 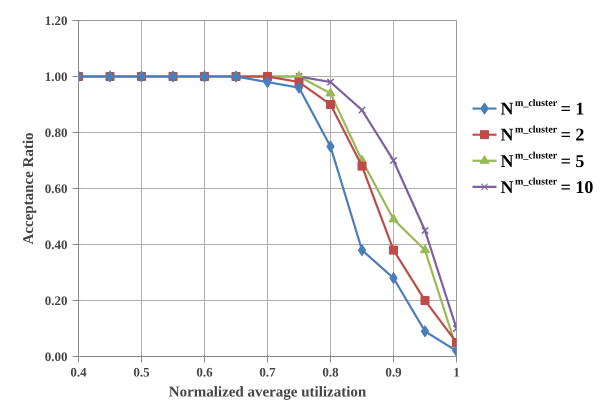 I want to click on x-tick-label: 0.6, so click(x=205, y=372).